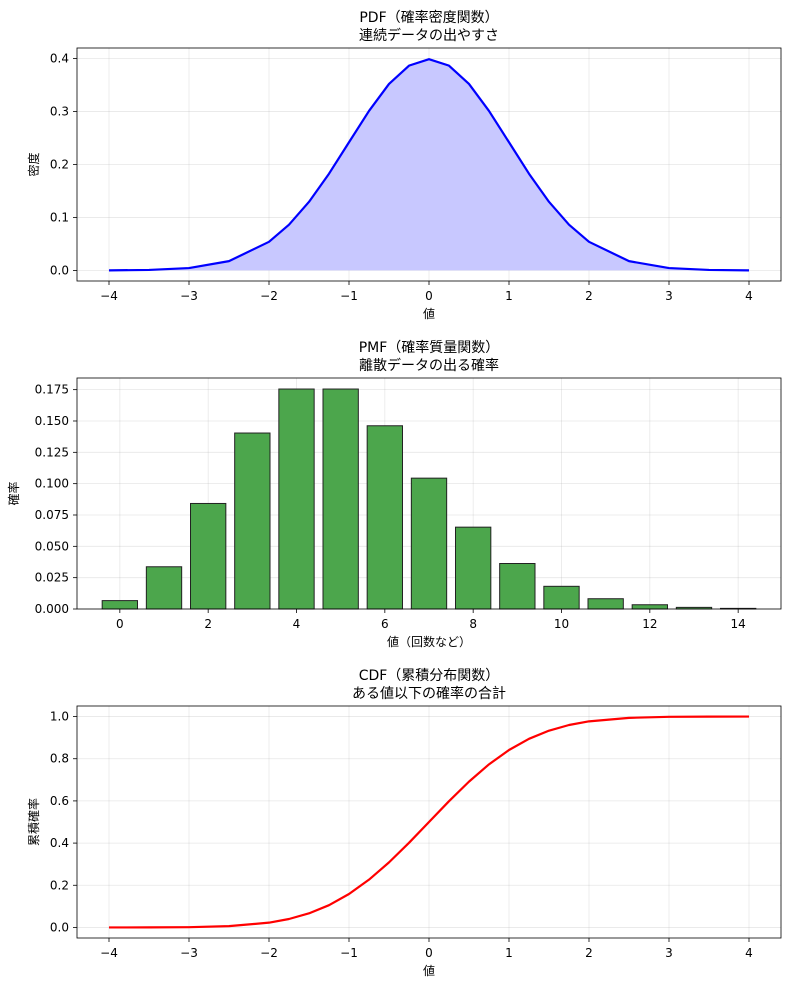 Image resolution: width=790 pixels, height=989 pixels. What do you see at coordinates (59, 112) in the screenshot?
I see `y-tick-label: 0.3` at bounding box center [59, 112].